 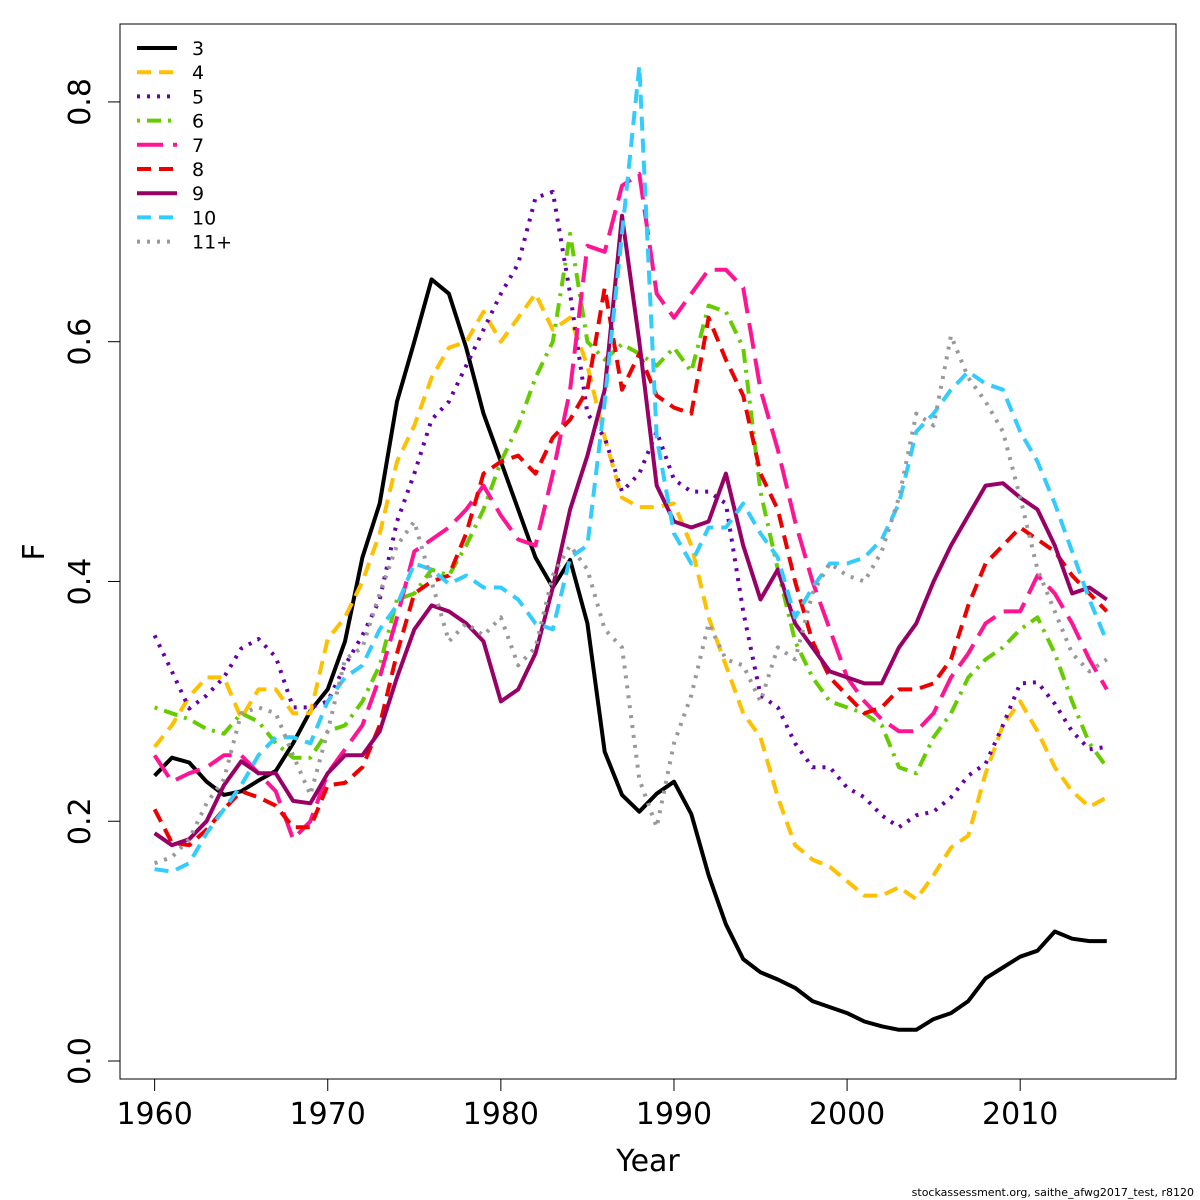 What do you see at coordinates (674, 1114) in the screenshot?
I see `x-tick-label: 1990` at bounding box center [674, 1114].